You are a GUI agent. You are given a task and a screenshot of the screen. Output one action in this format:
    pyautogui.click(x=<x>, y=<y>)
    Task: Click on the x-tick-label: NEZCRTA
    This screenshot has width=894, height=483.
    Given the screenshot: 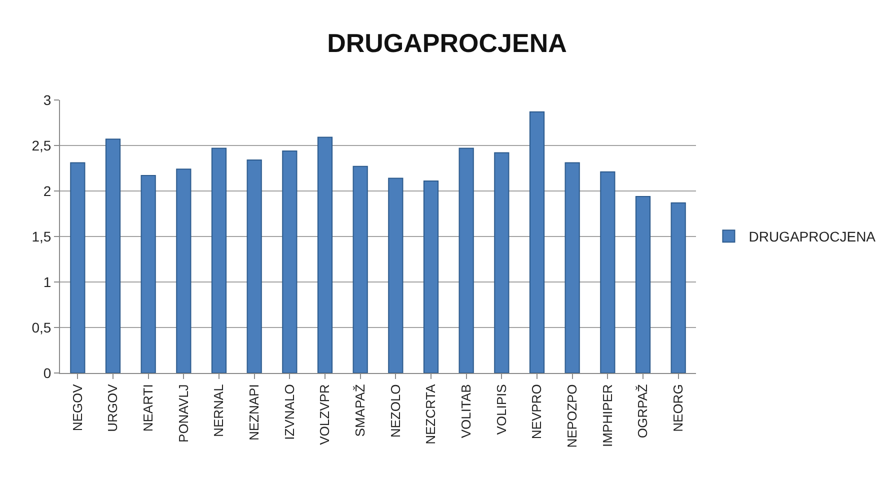 What is the action you would take?
    pyautogui.click(x=430, y=414)
    